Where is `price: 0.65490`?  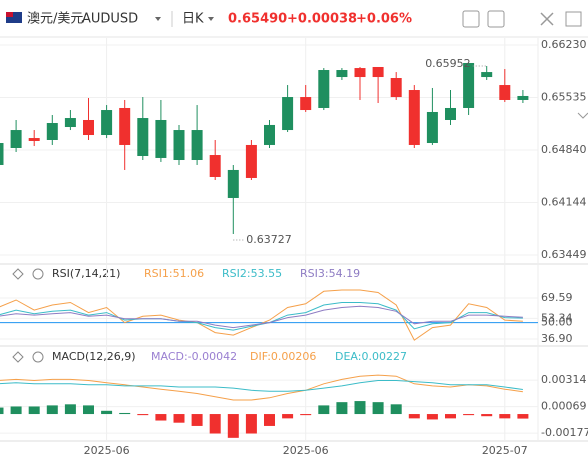 price: 0.65490 is located at coordinates (257, 19).